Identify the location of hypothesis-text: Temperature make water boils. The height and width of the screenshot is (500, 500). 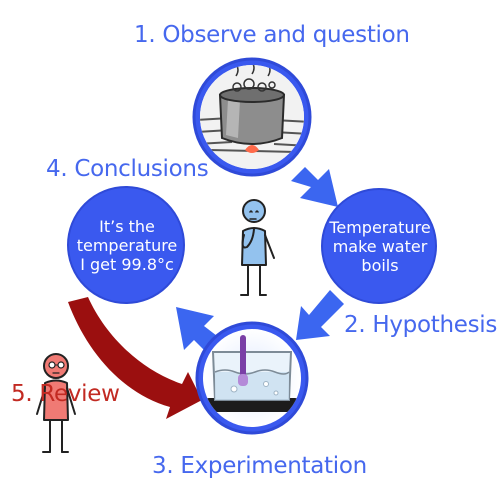
(380, 246).